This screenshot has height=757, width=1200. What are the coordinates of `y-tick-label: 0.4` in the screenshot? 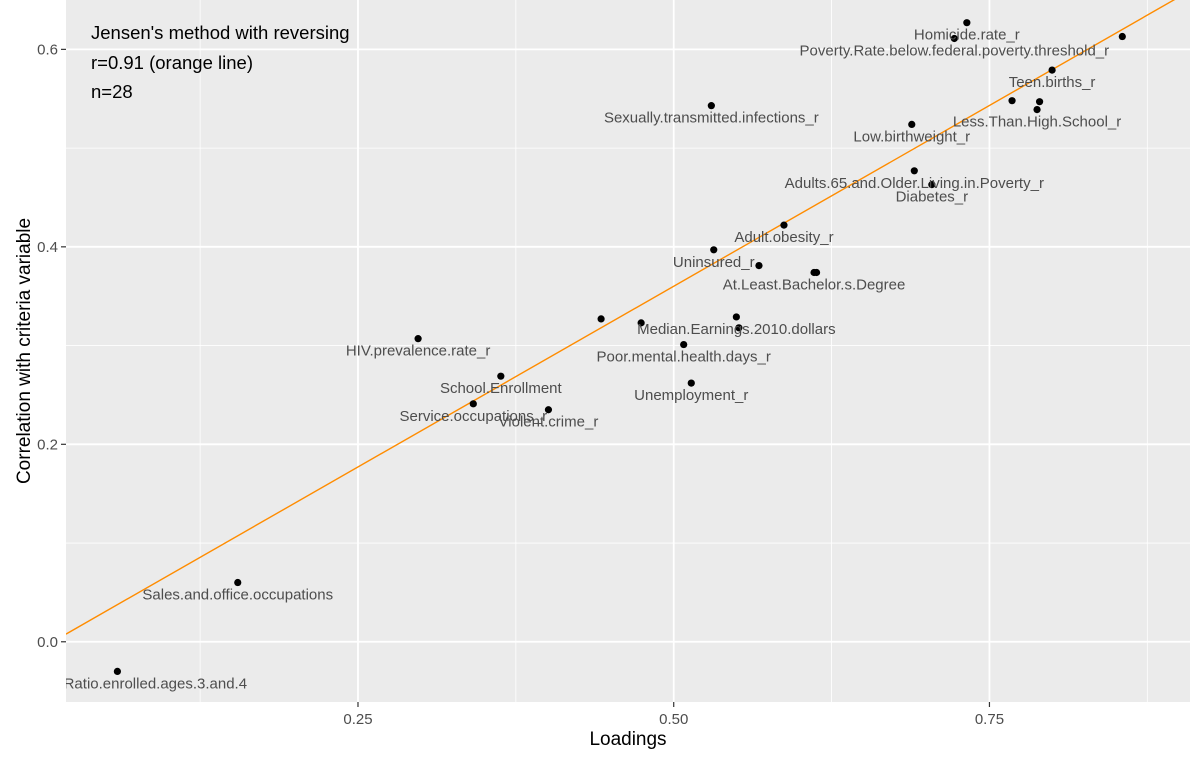 It's located at (47, 247).